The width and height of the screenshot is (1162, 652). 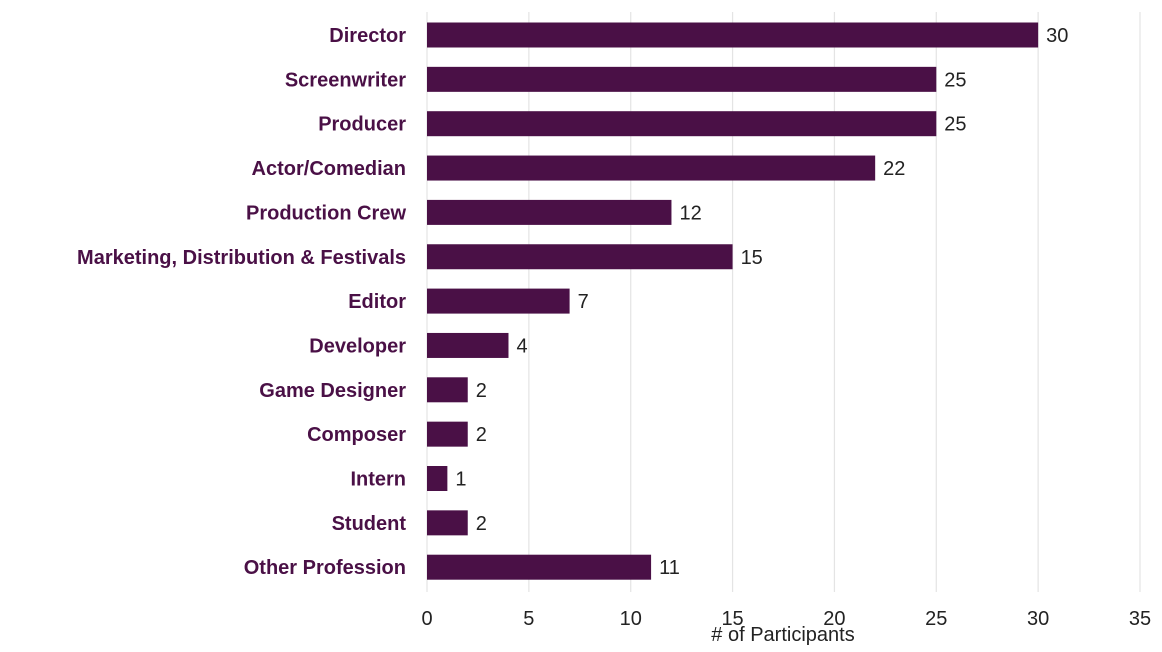 What do you see at coordinates (325, 568) in the screenshot?
I see `category-label: Other Profession` at bounding box center [325, 568].